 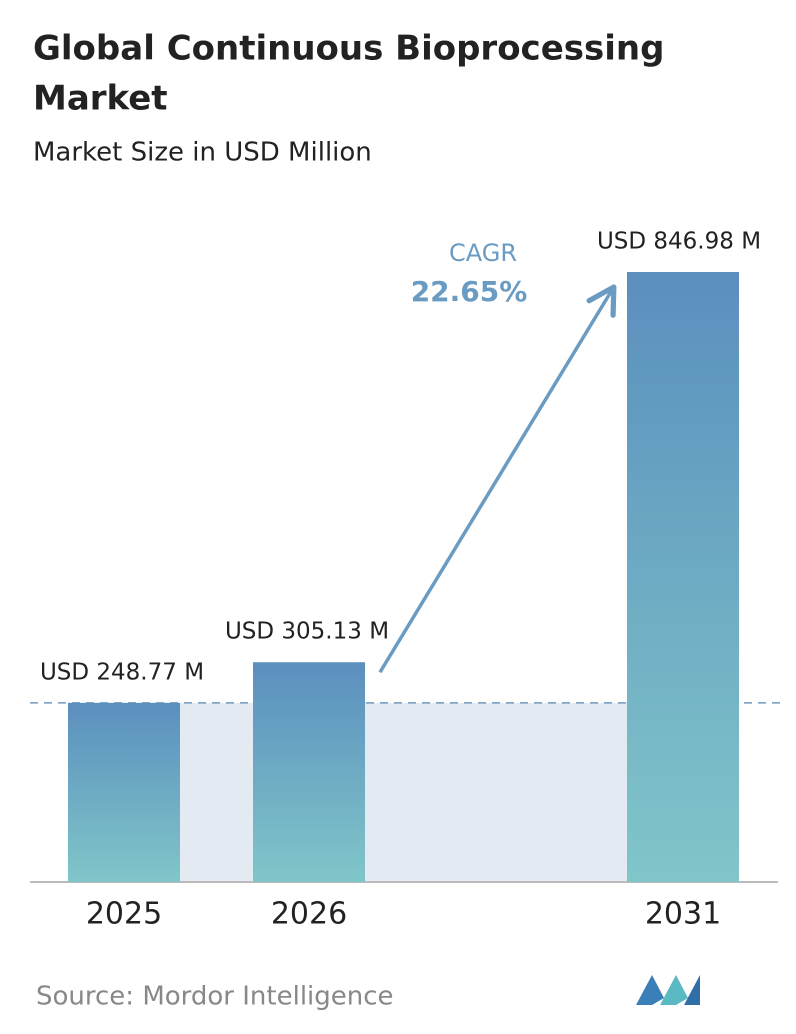 What do you see at coordinates (403, 792) in the screenshot?
I see `reference-band` at bounding box center [403, 792].